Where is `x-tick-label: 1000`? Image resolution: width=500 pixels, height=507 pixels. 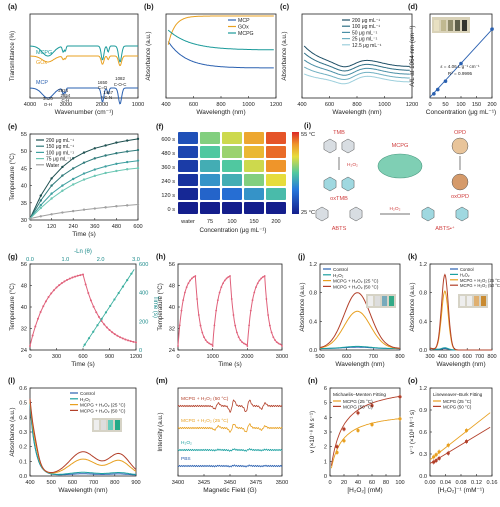
x-tick-label: 1000 is located at coordinates (212, 357).